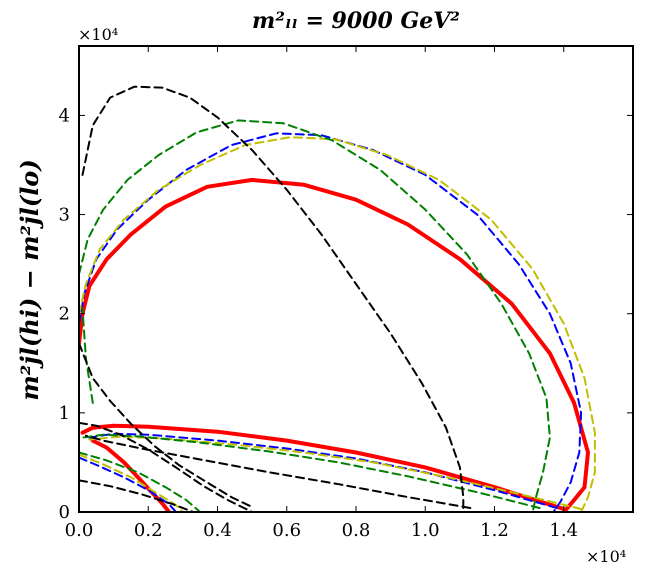 The width and height of the screenshot is (647, 580). Describe the element at coordinates (356, 530) in the screenshot. I see `x-tick-label: 0.8` at that location.